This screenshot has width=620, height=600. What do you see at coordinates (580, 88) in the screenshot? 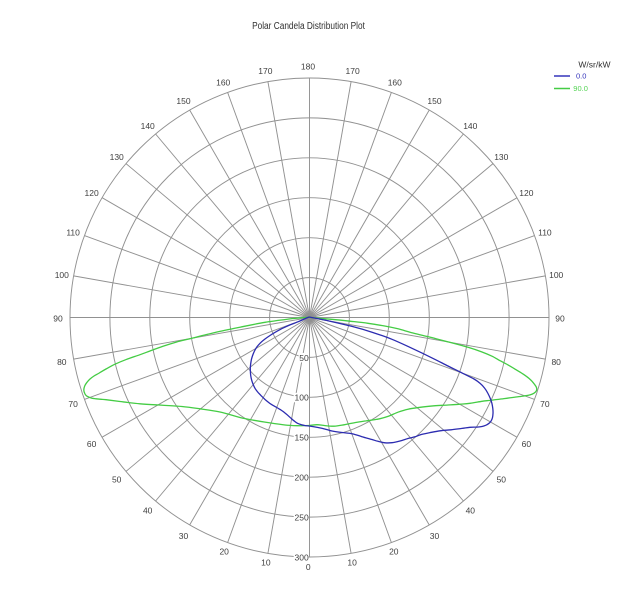
I see `svg-text: 90.0` at bounding box center [580, 88].